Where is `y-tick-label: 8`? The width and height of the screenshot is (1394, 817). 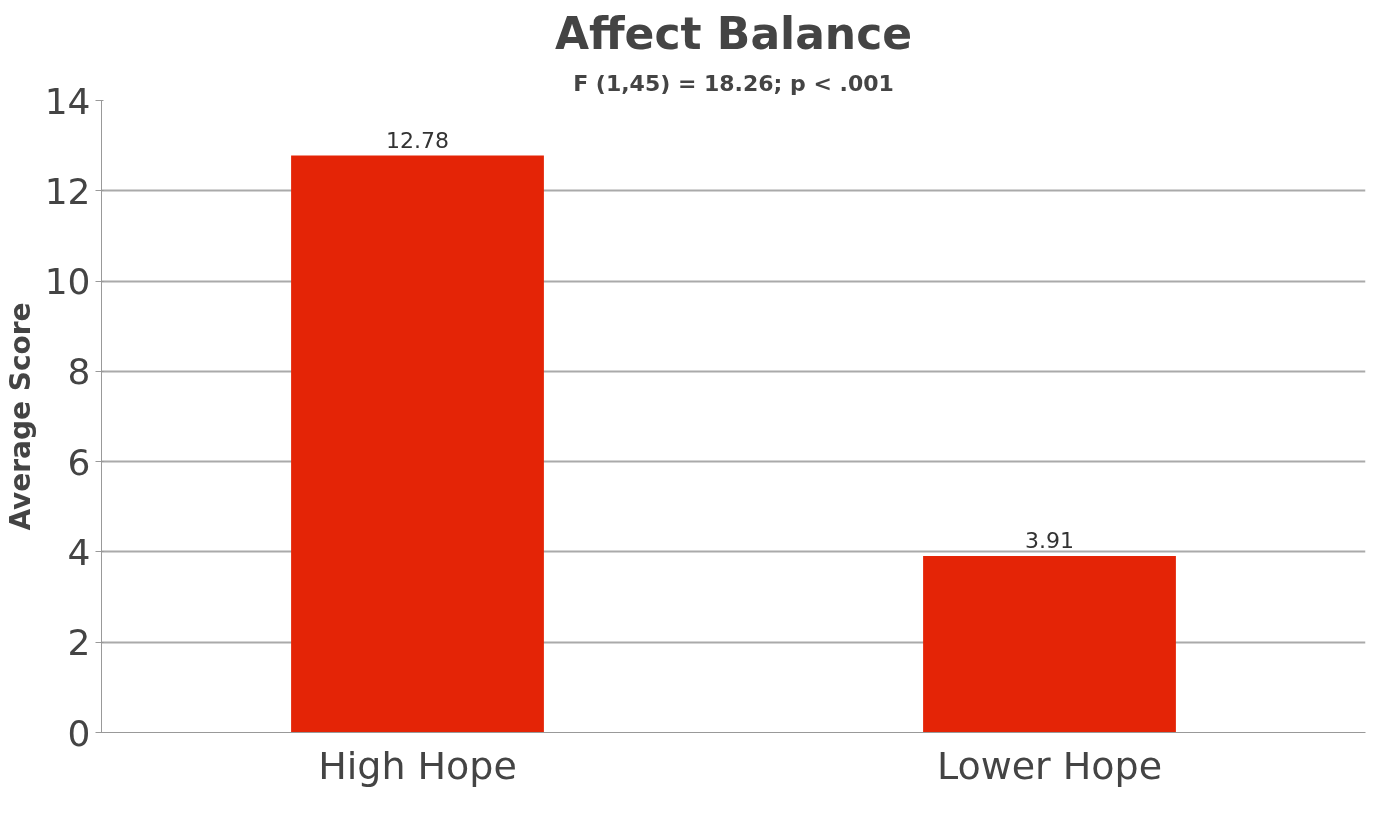 y-tick-label: 8 is located at coordinates (79, 372).